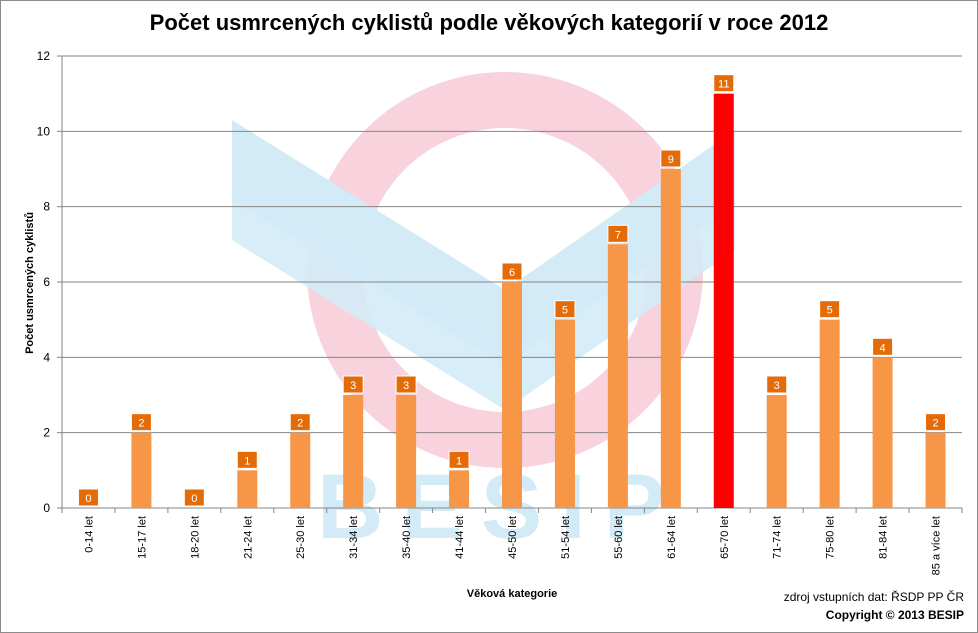  I want to click on x-tick-label: 18-20 let, so click(195, 537).